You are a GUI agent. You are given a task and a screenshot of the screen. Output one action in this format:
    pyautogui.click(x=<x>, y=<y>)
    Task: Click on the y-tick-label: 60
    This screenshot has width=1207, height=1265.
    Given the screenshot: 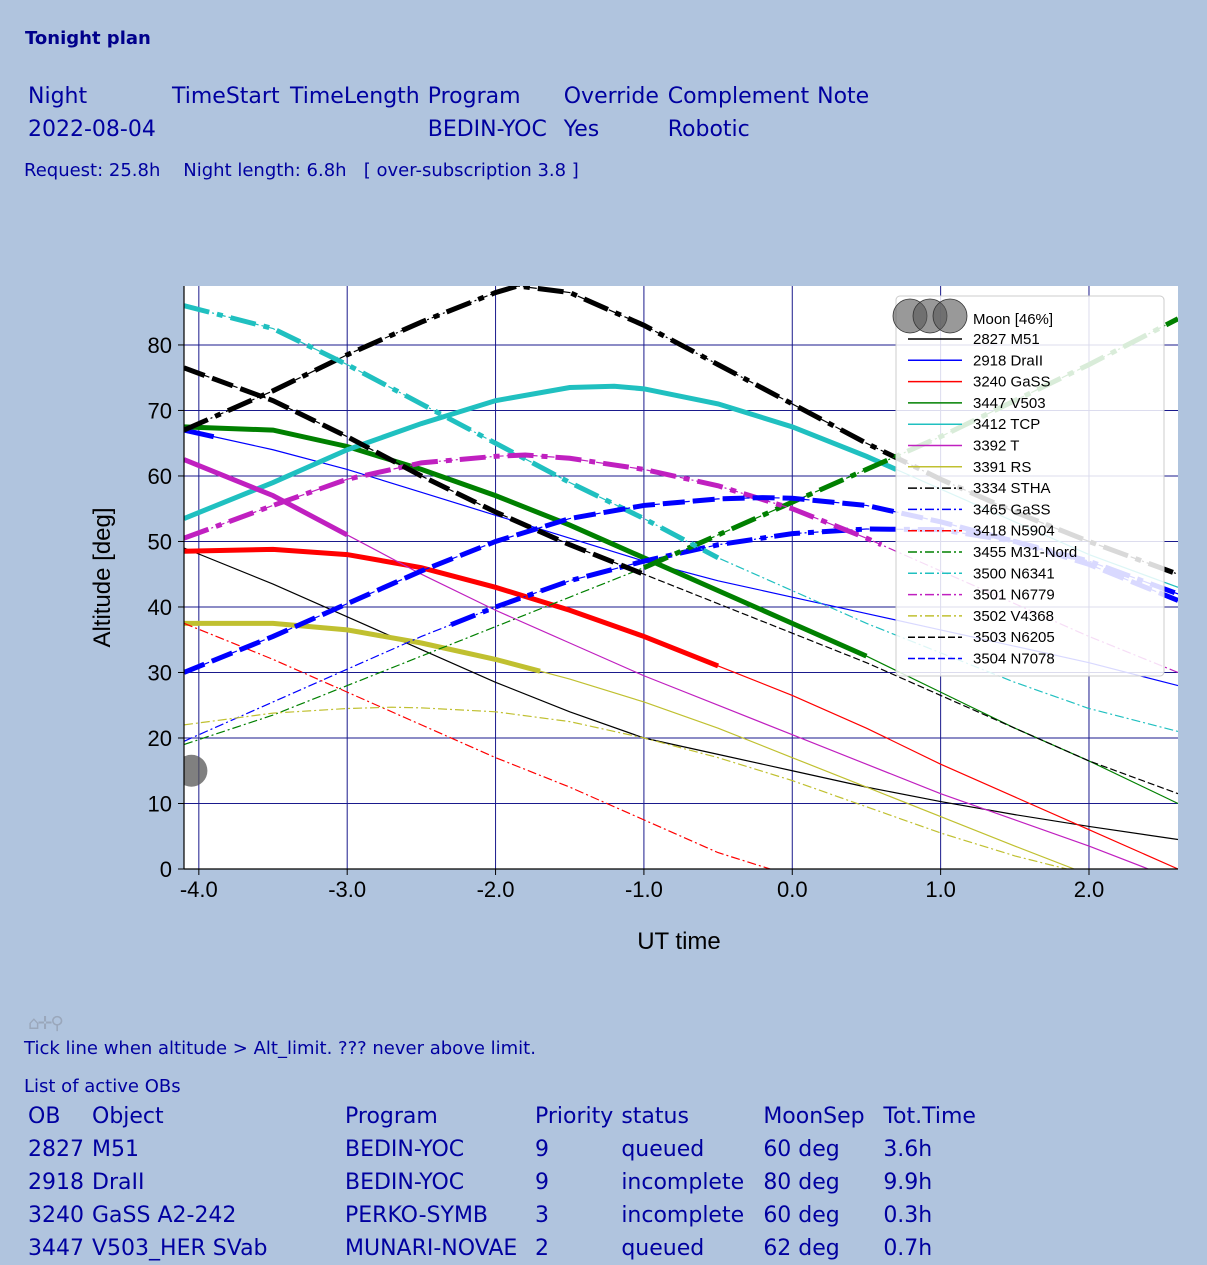 What is the action you would take?
    pyautogui.click(x=160, y=476)
    